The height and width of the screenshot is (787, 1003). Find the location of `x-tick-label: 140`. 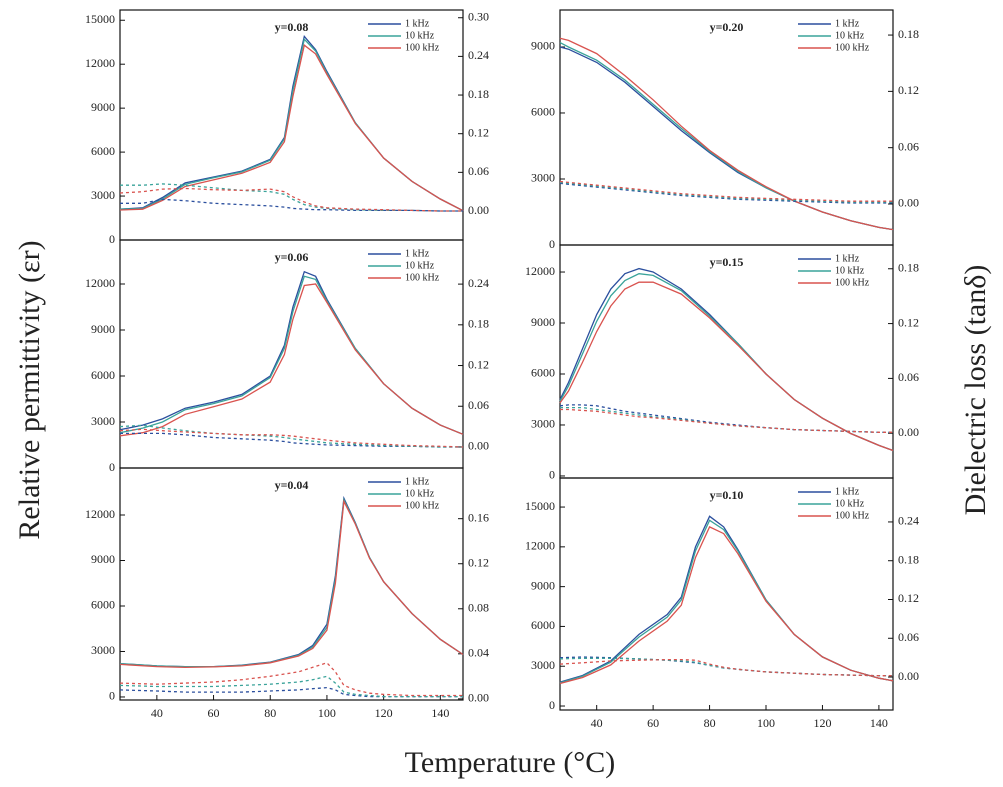

x-tick-label: 140 is located at coordinates (879, 723).